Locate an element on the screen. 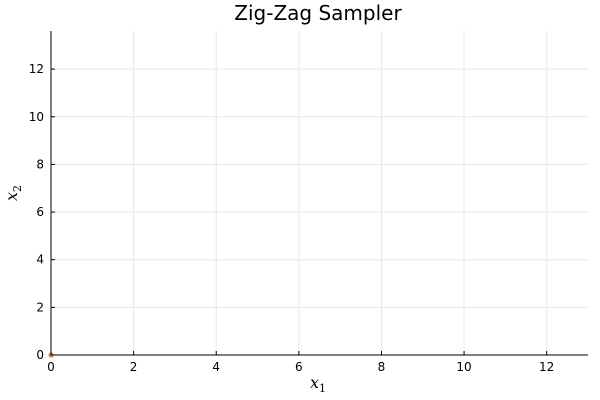 This screenshot has width=600, height=400. x-axis-label: x1 is located at coordinates (318, 384).